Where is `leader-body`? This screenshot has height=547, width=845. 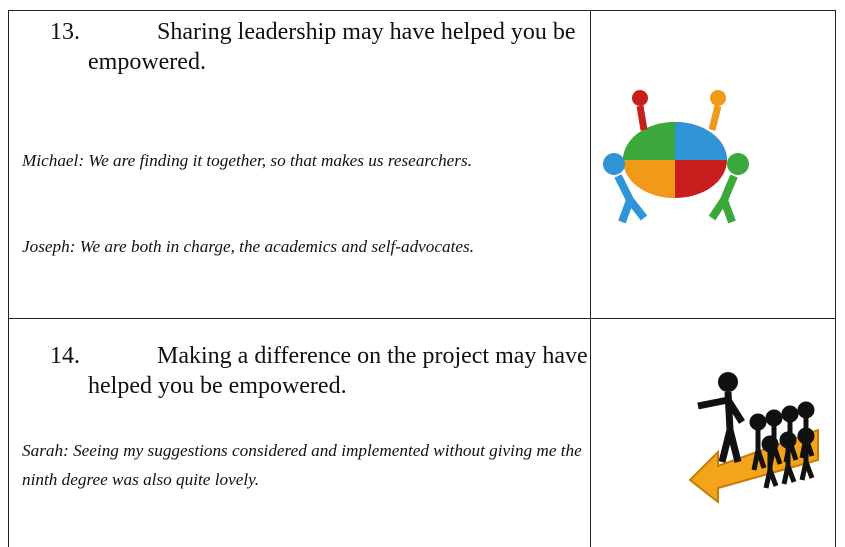 leader-body is located at coordinates (721, 427).